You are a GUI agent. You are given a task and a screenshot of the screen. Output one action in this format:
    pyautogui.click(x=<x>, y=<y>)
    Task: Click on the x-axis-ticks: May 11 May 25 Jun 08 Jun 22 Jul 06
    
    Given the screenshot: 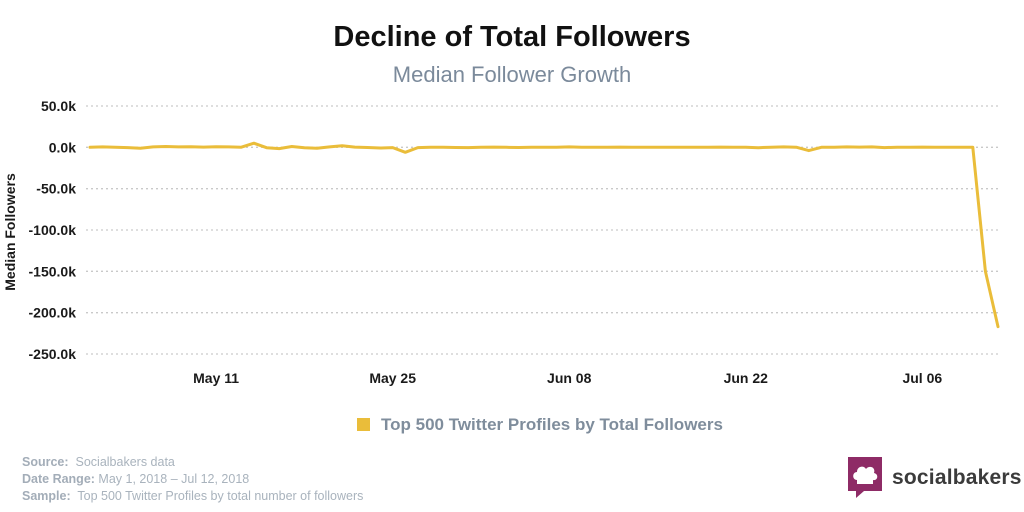 What is the action you would take?
    pyautogui.click(x=567, y=378)
    